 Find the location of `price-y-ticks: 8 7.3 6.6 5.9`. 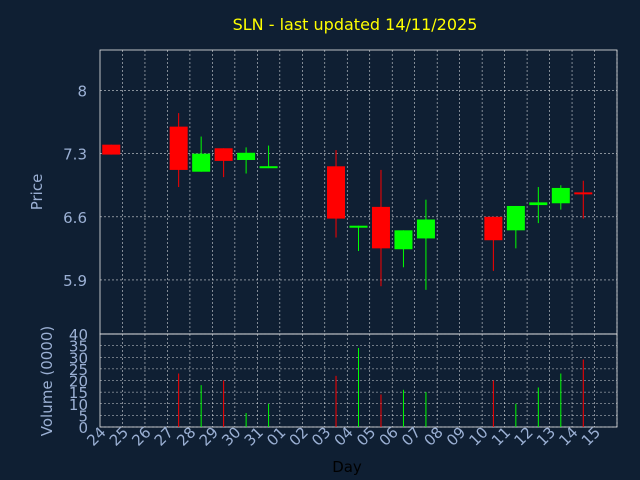

price-y-ticks: 8 7.3 6.6 5.9 is located at coordinates (75, 186).